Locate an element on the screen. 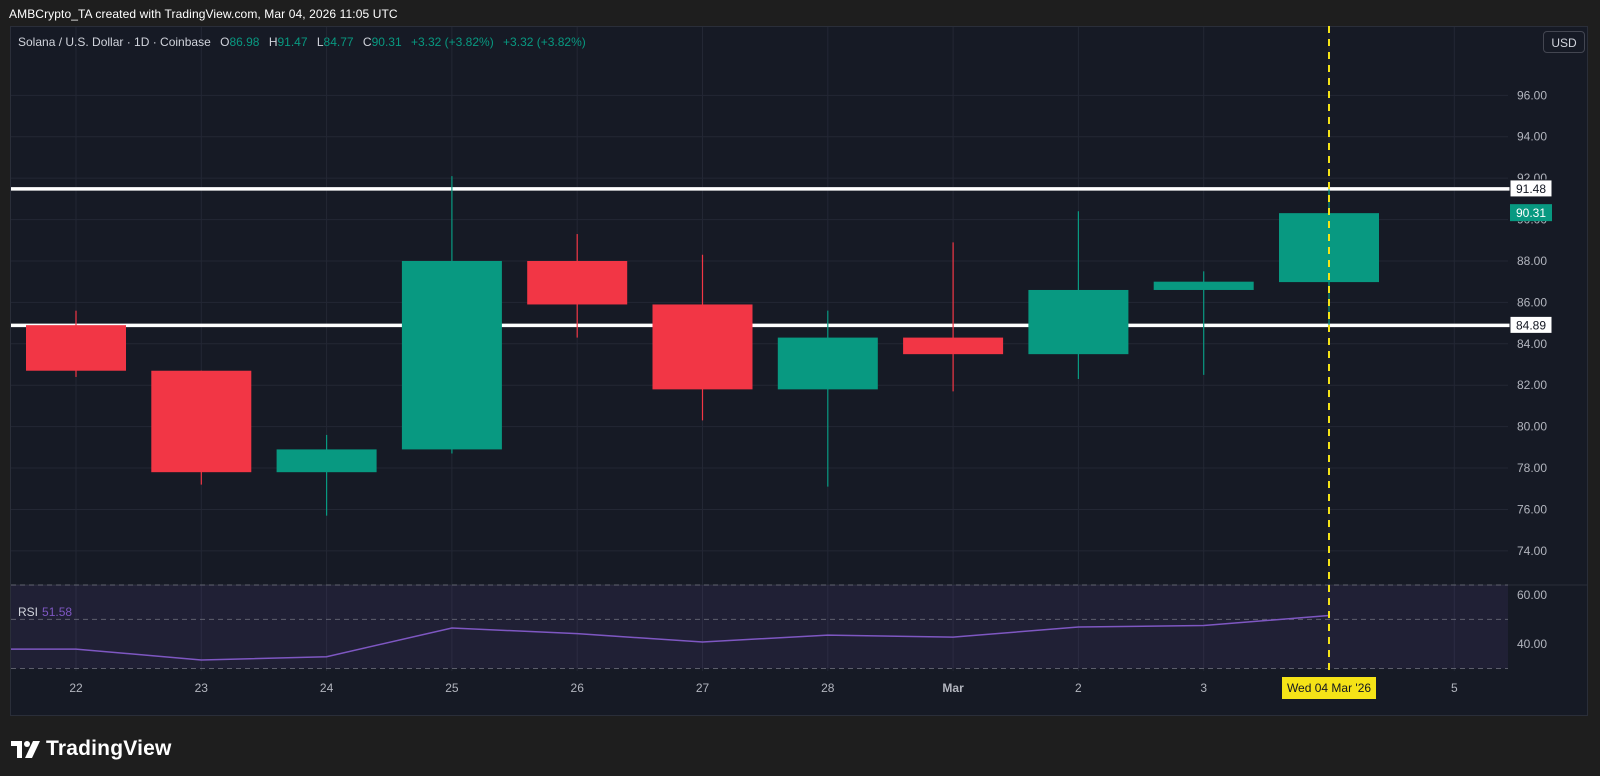  time-axis-tick-label: 5 is located at coordinates (1454, 688).